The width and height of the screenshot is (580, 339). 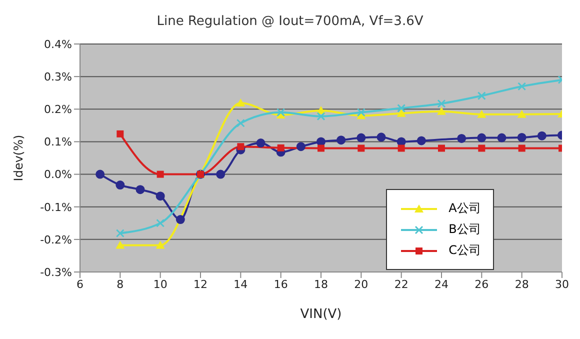 What do you see at coordinates (290, 22) in the screenshot?
I see `chart-title: Line Regulation @ Iout=700mA, Vf=3.6V` at bounding box center [290, 22].